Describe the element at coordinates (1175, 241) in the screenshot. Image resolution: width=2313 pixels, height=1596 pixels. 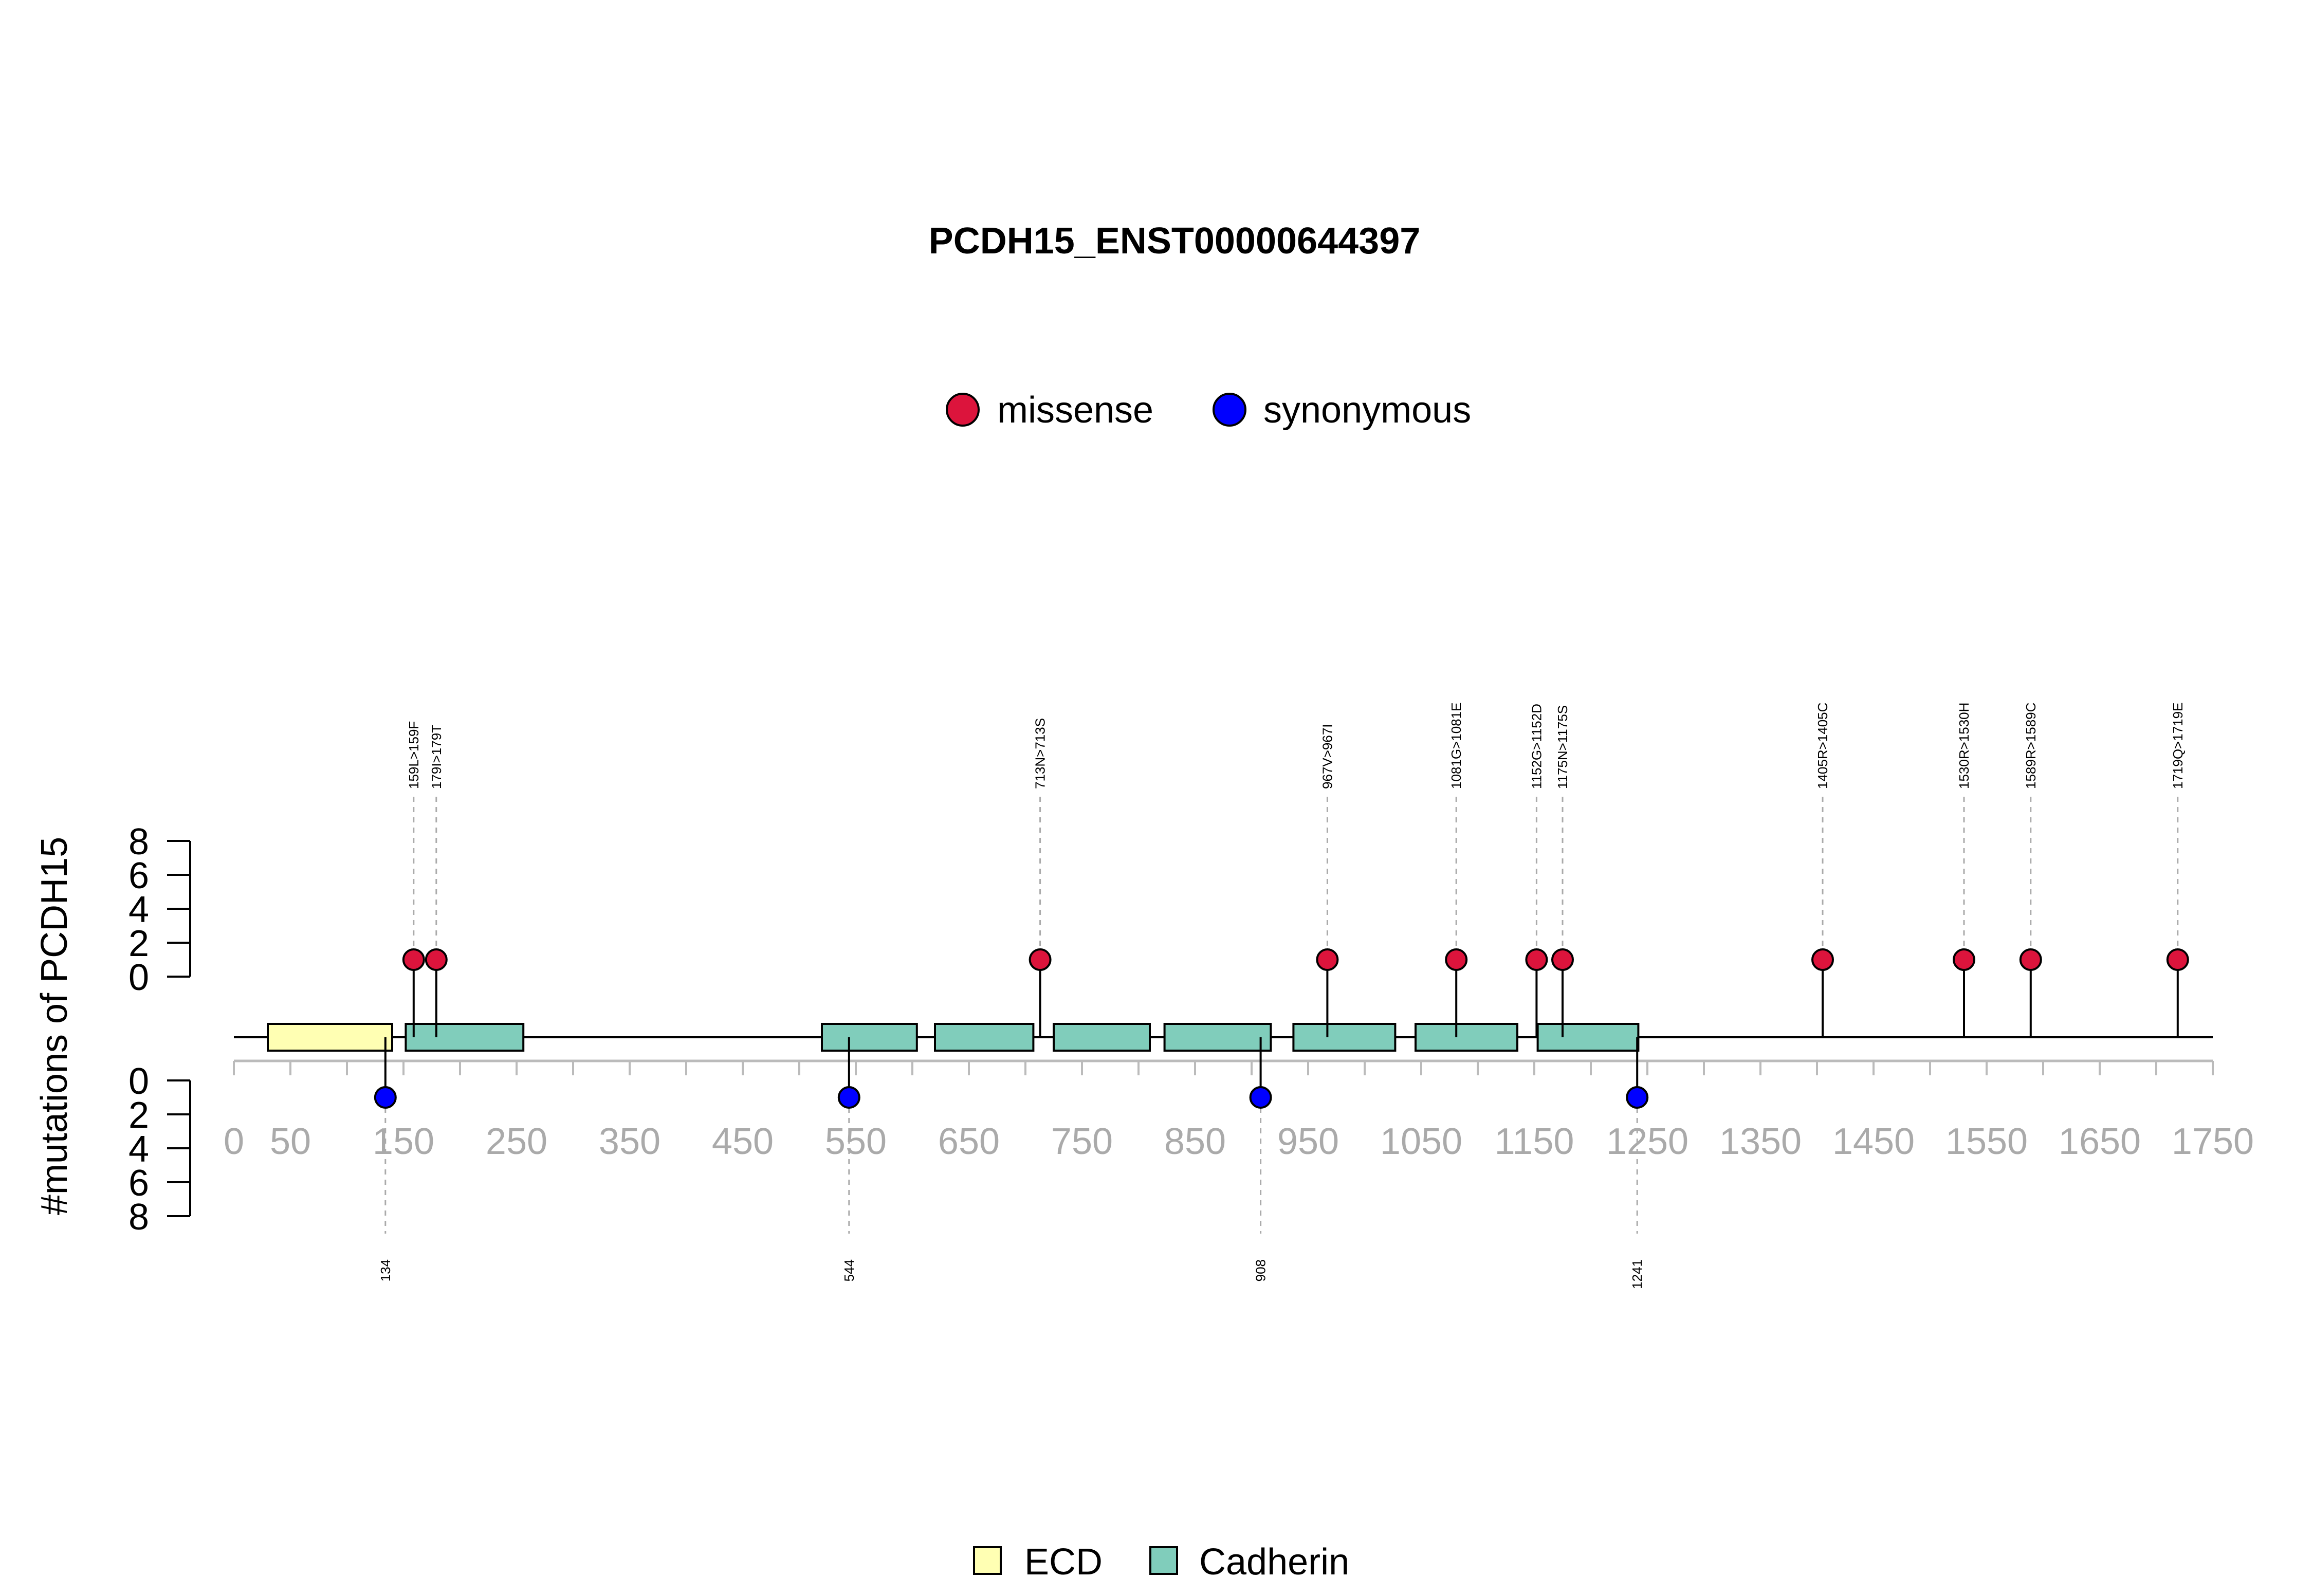
I see `chart-title: PCDH15_ENST00000644397` at that location.